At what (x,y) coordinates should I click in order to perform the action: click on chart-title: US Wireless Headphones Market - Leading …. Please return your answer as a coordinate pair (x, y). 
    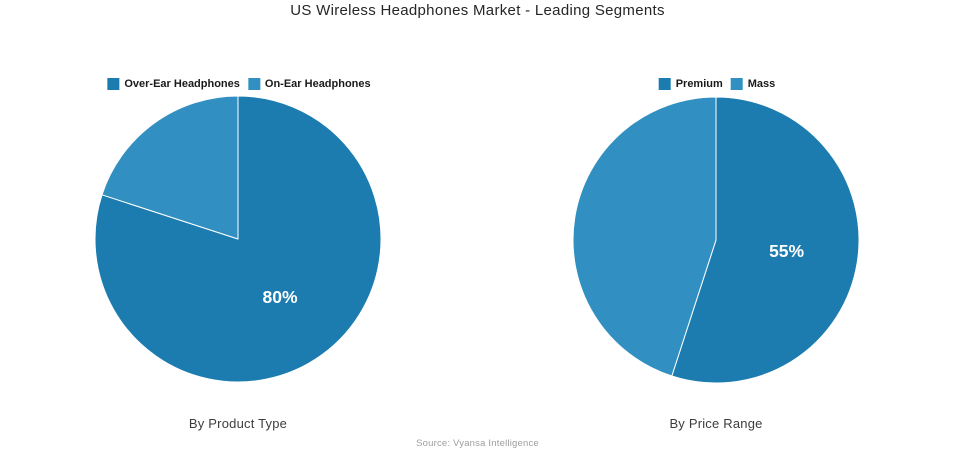
    Looking at the image, I should click on (477, 10).